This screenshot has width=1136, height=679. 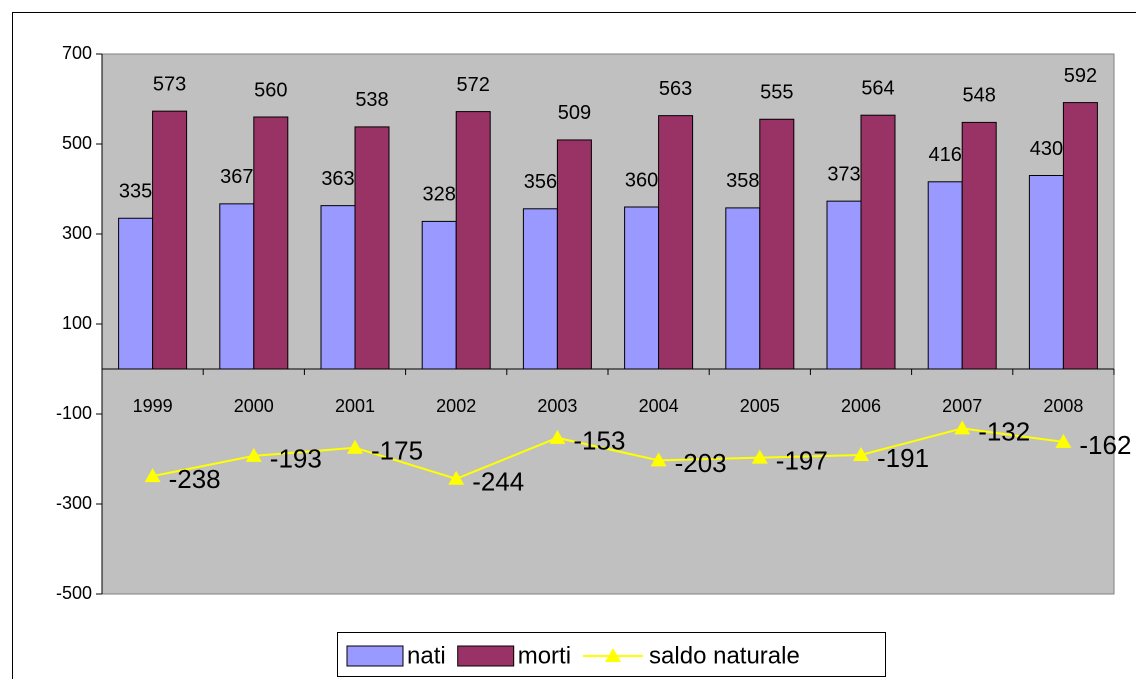 What do you see at coordinates (77, 143) in the screenshot?
I see `y-tick-label: 500` at bounding box center [77, 143].